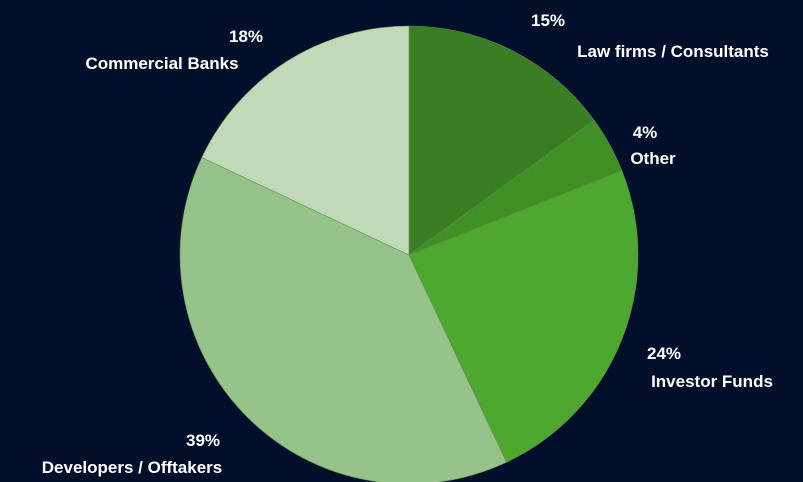  I want to click on slice-percent-other: 4%, so click(645, 132).